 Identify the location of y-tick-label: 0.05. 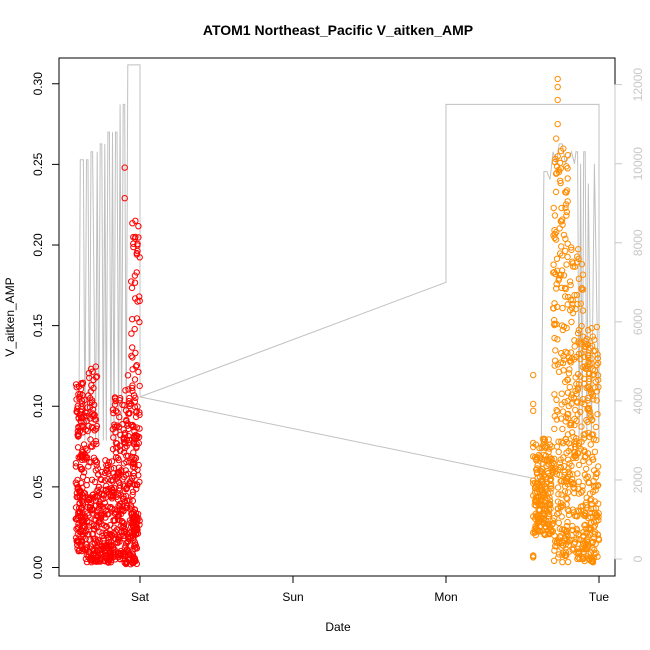
(38, 487).